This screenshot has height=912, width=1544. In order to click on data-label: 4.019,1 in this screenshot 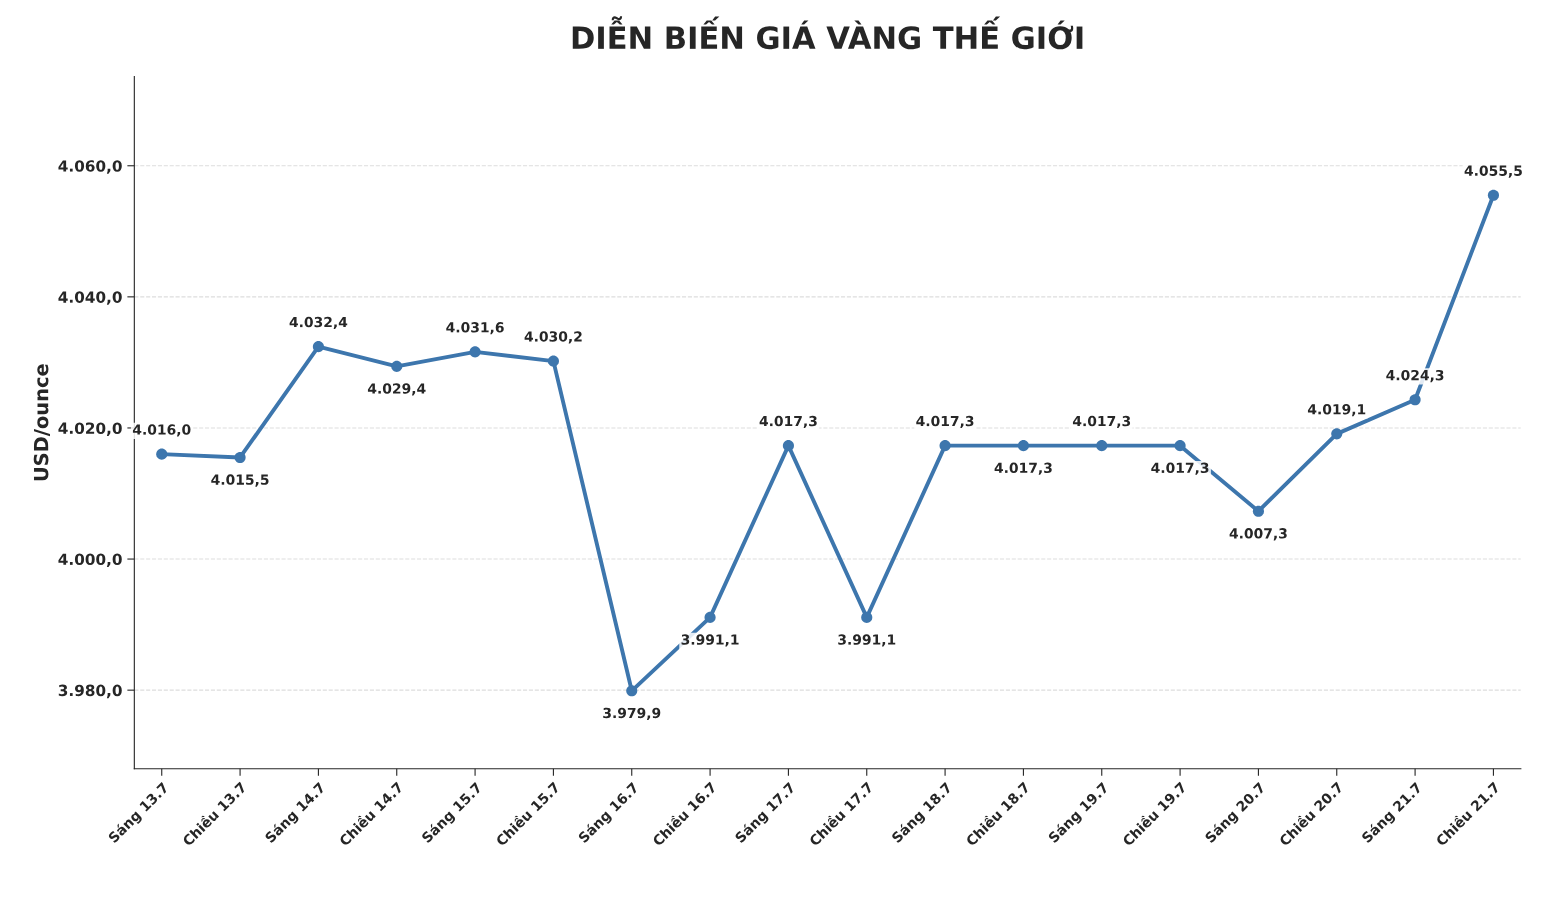, I will do `click(1336, 410)`.